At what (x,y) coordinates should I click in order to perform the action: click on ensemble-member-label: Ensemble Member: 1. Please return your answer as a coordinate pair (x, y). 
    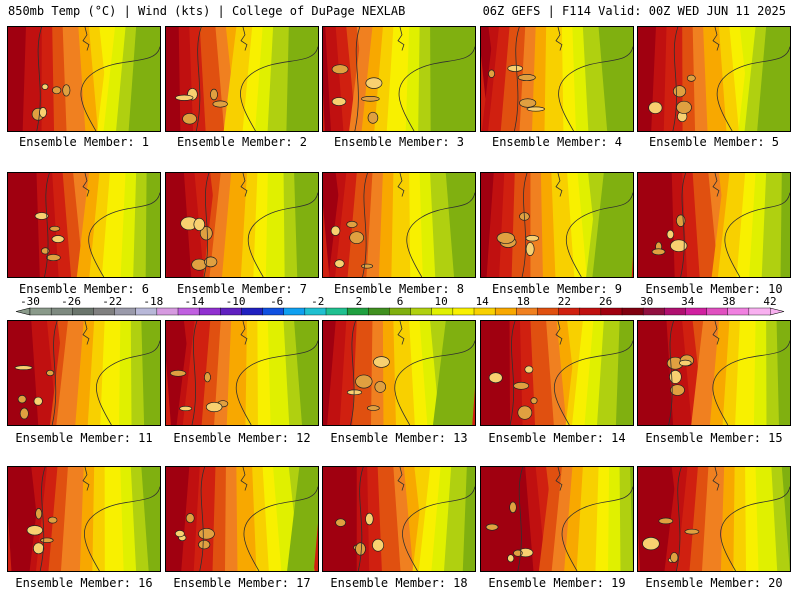
    Looking at the image, I should click on (84, 142).